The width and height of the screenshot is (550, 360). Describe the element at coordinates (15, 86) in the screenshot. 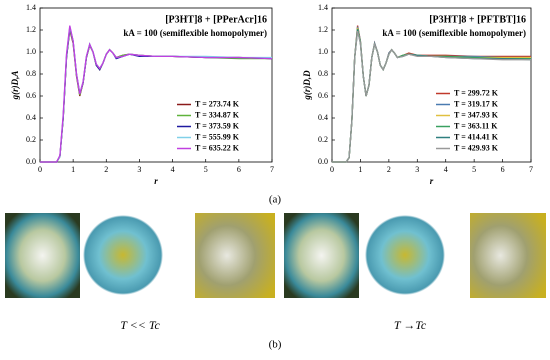

I see `y-axis-label: g(r)D,A` at that location.